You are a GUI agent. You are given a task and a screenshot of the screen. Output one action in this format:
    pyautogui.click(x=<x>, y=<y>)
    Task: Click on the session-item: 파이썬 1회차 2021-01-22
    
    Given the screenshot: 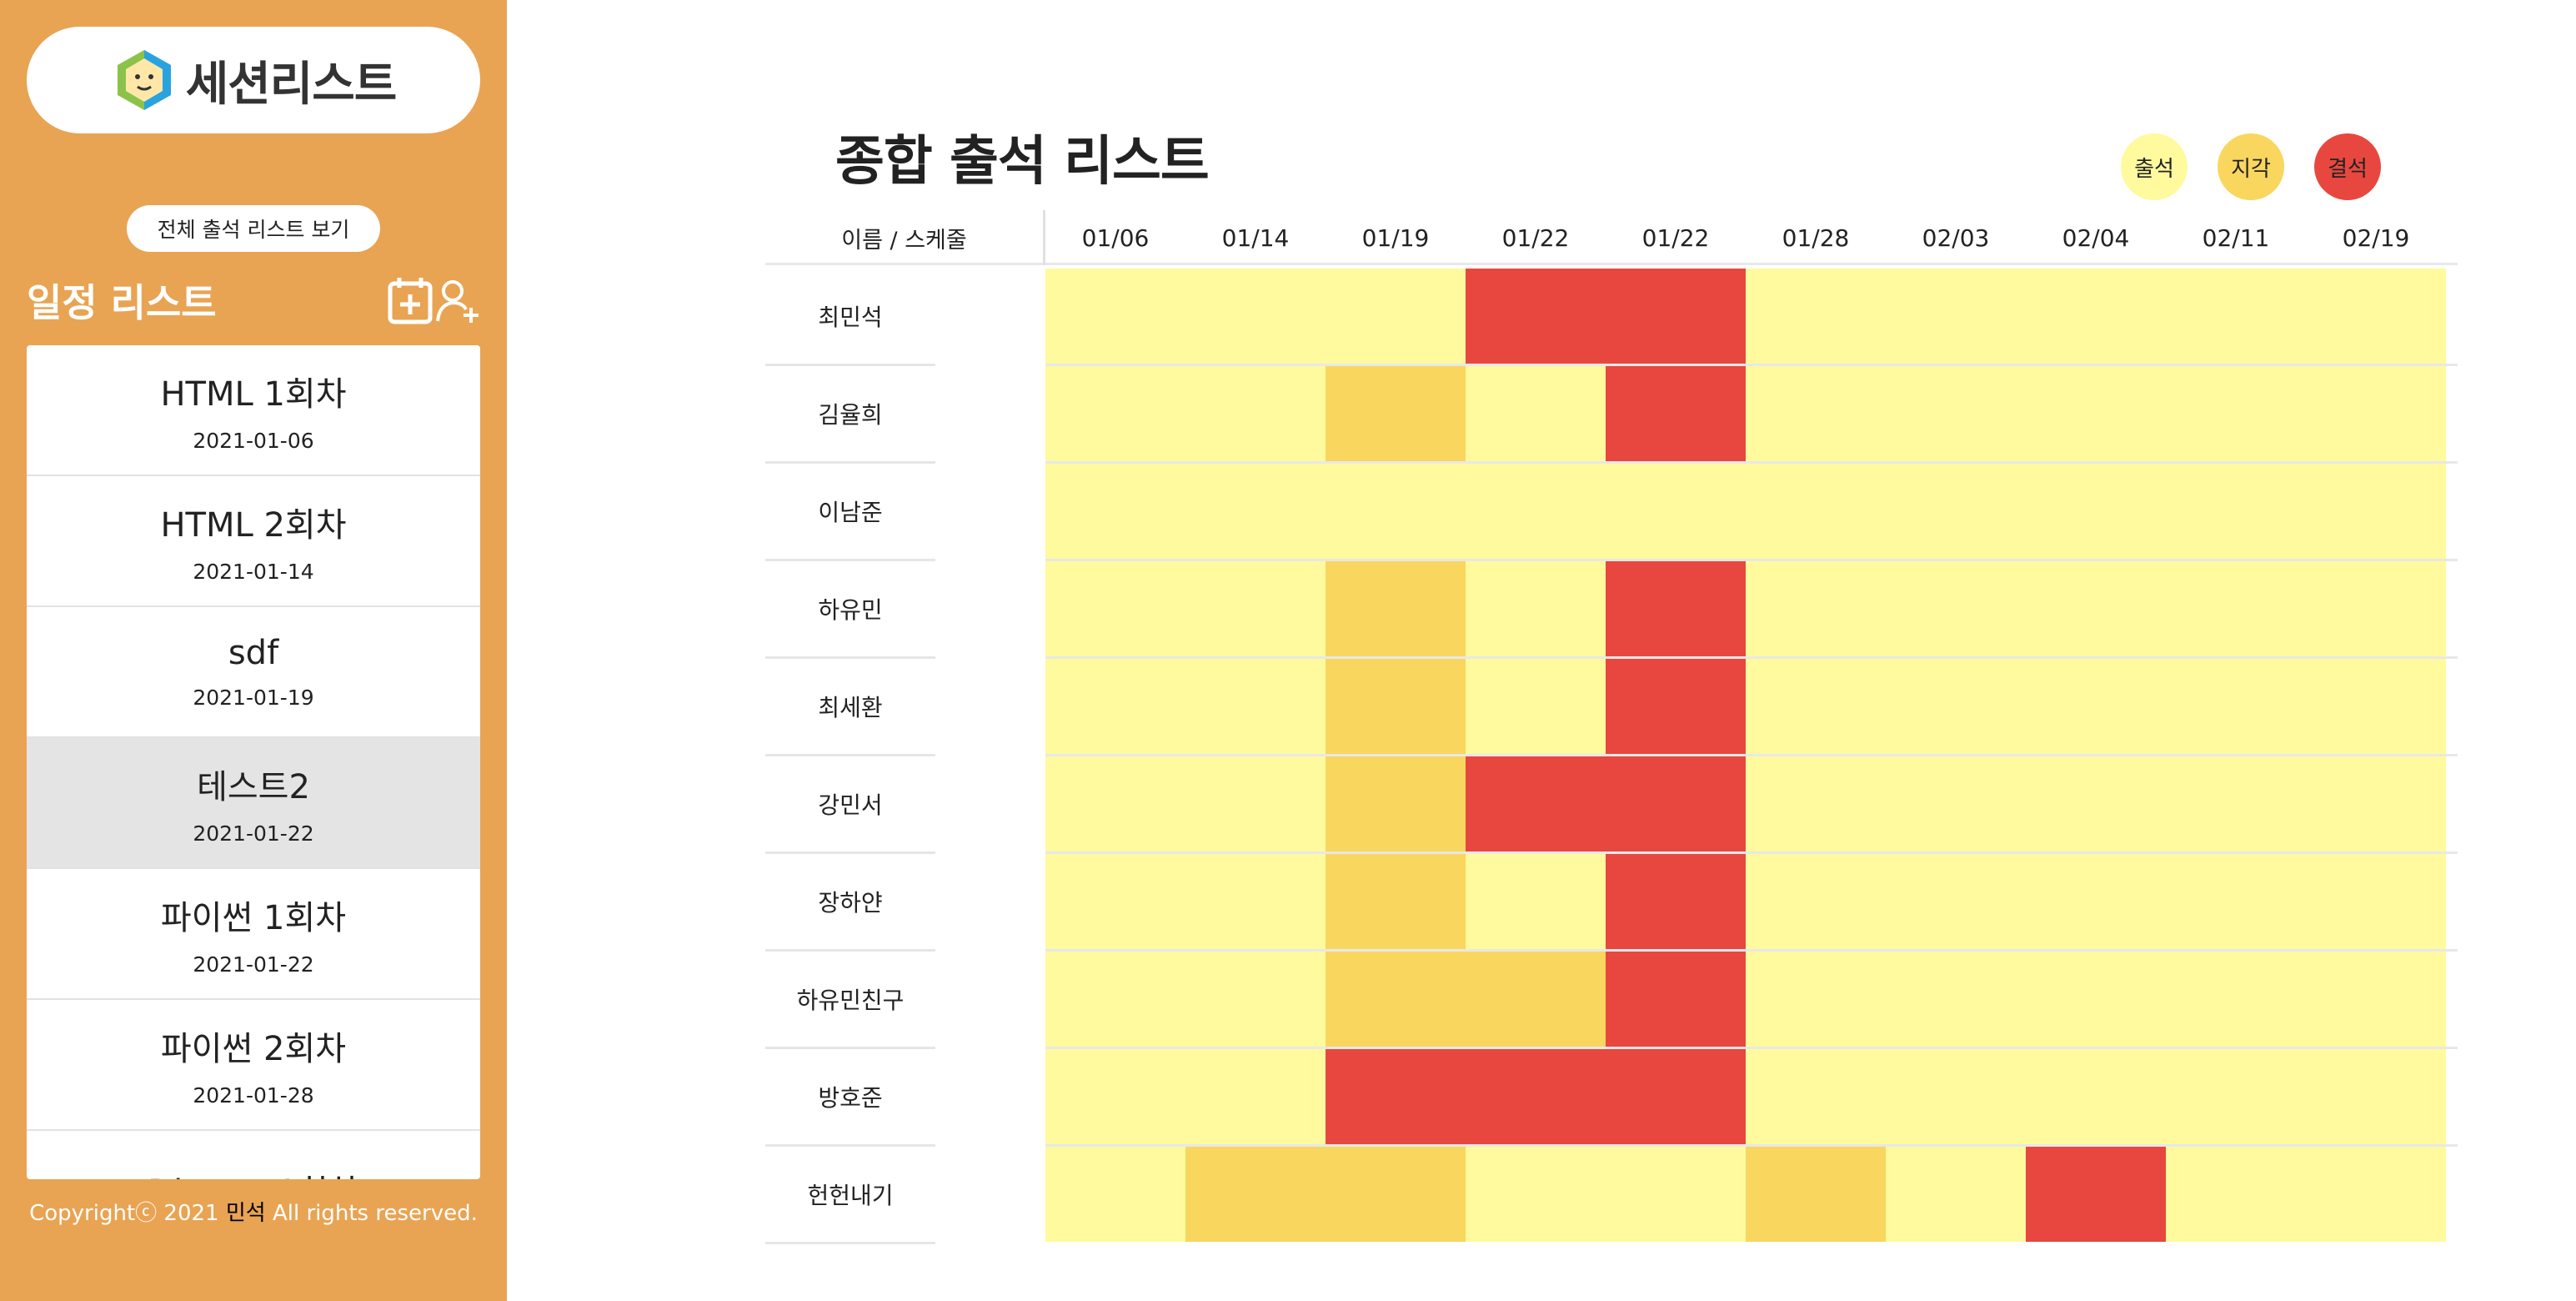 What is the action you would take?
    pyautogui.click(x=253, y=934)
    